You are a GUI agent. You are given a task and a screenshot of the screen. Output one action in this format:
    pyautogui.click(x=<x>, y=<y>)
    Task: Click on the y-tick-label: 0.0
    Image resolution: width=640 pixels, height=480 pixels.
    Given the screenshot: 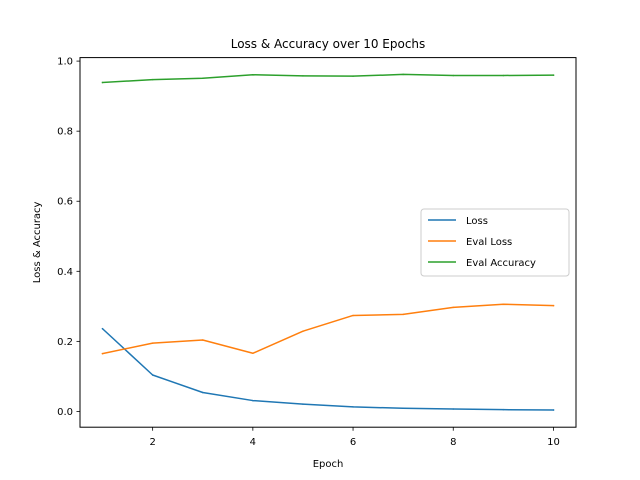 What is the action you would take?
    pyautogui.click(x=65, y=412)
    